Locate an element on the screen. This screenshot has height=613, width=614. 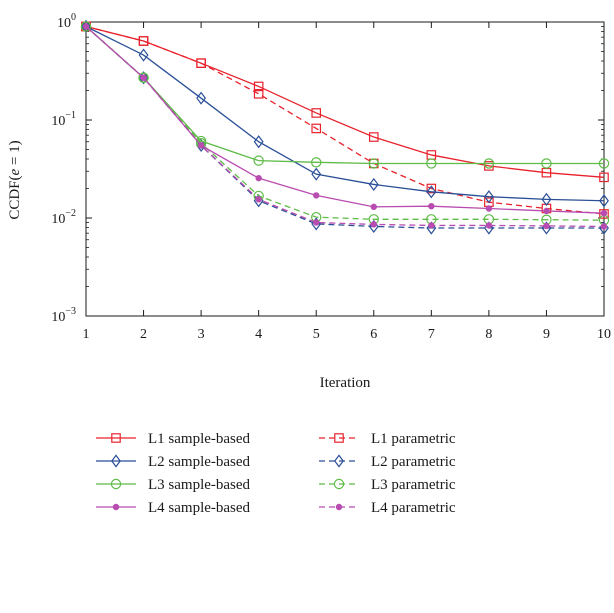
x-tick-label: 3 is located at coordinates (201, 334).